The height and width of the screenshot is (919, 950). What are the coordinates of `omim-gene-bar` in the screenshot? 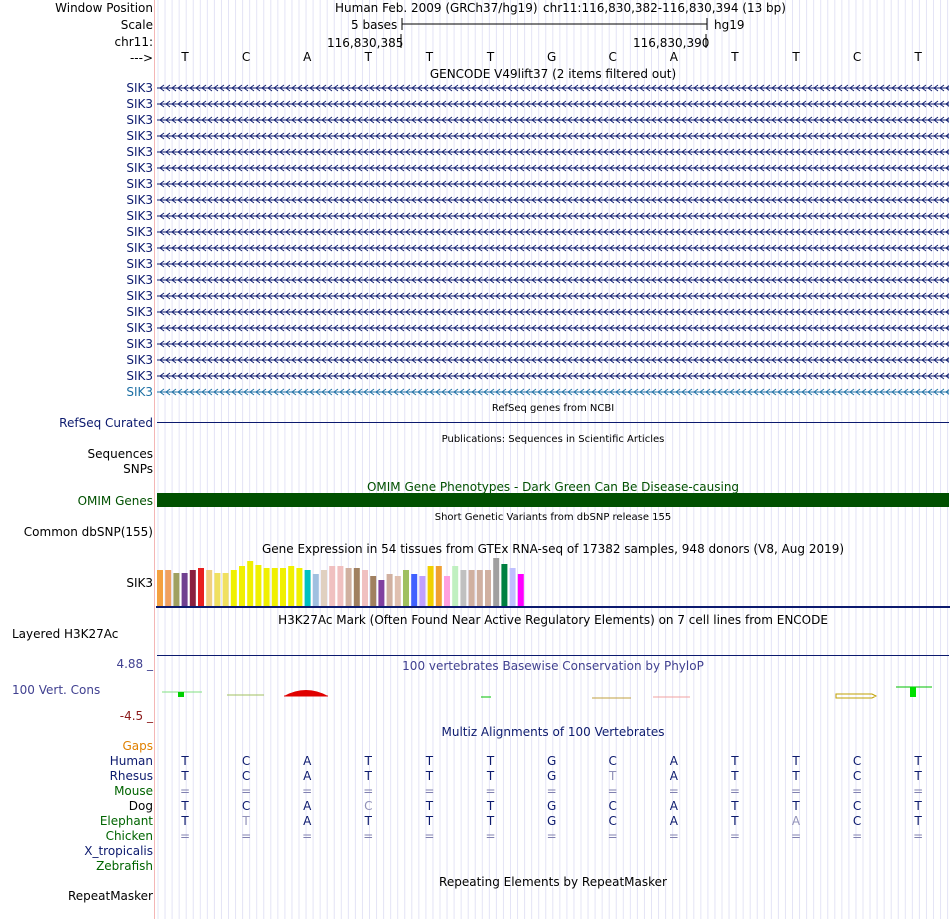 It's located at (553, 500).